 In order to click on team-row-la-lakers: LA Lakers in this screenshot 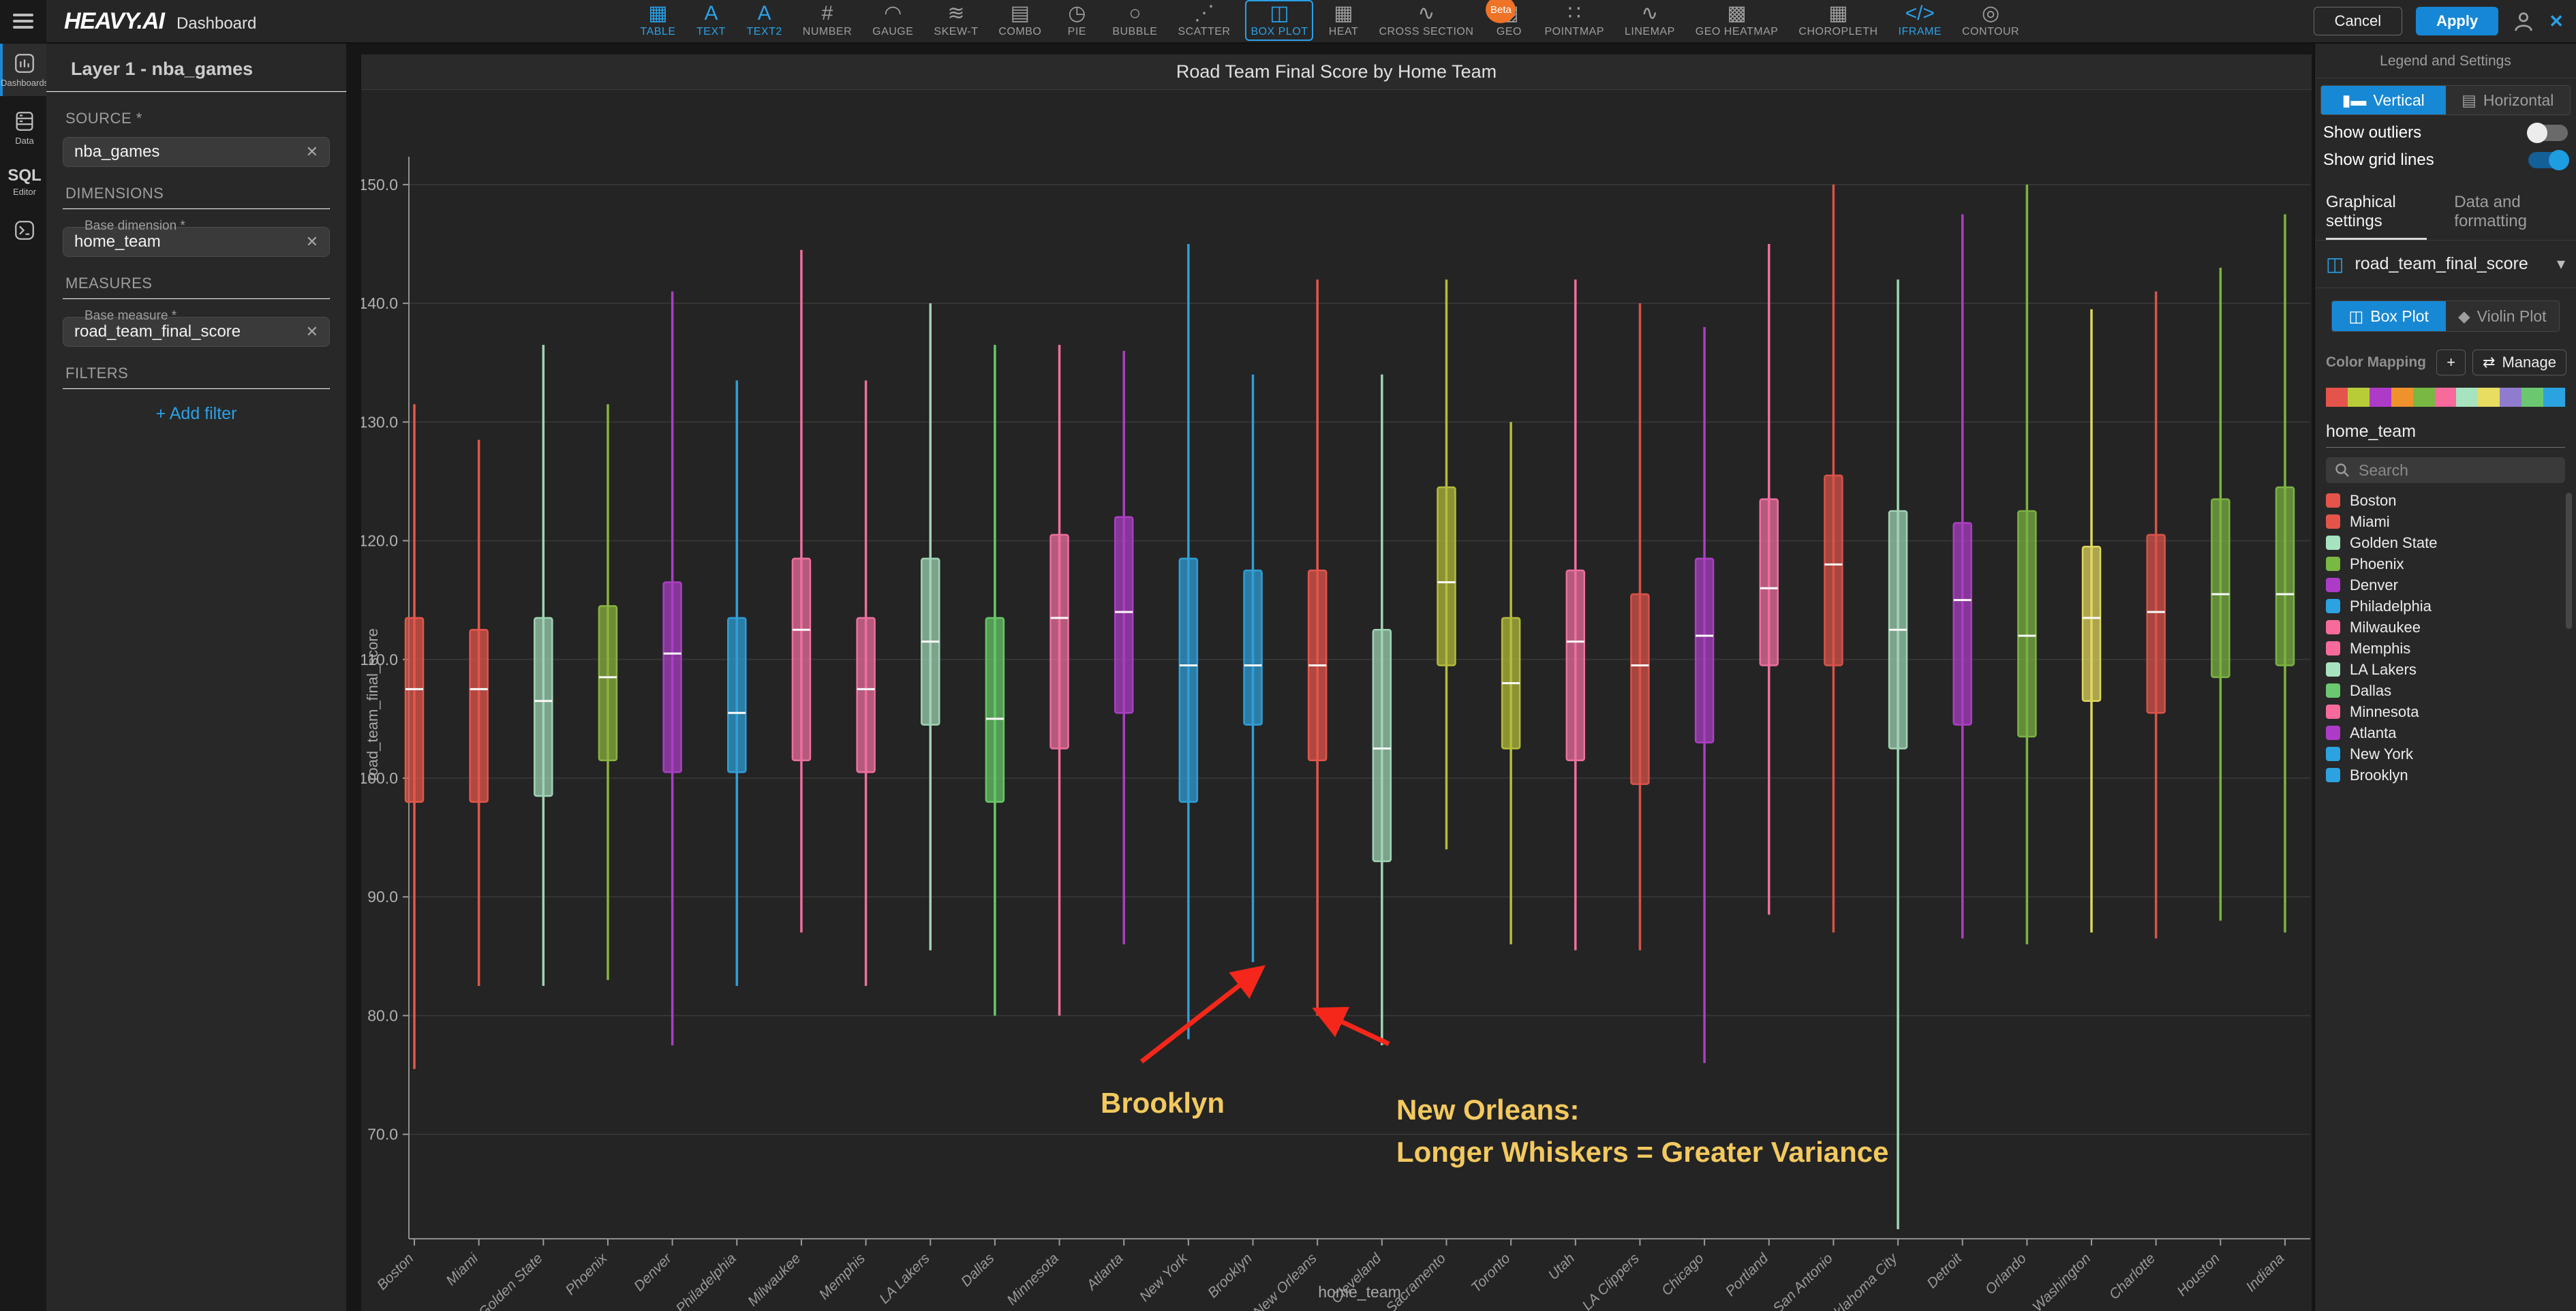, I will do `click(2451, 669)`.